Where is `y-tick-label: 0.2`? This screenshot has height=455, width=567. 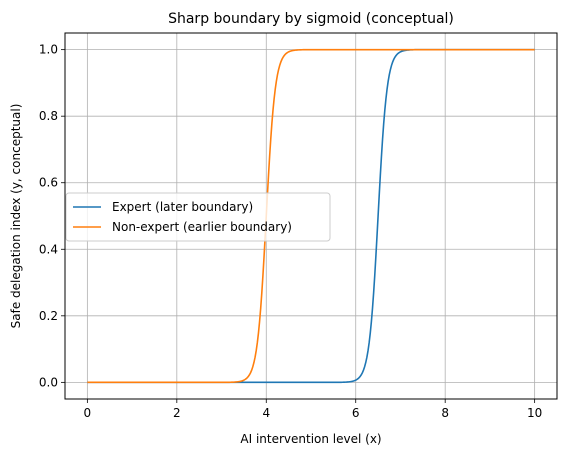 y-tick-label: 0.2 is located at coordinates (48, 316).